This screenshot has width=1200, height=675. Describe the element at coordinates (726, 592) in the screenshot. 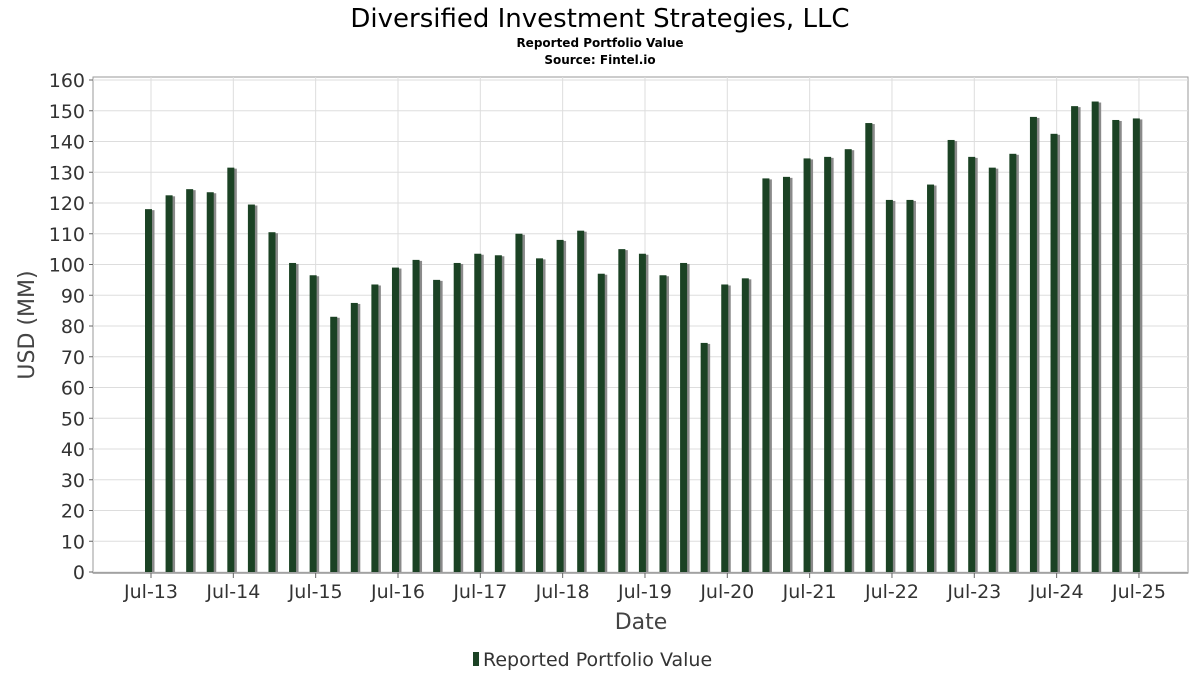

I see `x-tick-label: Jul-20` at that location.